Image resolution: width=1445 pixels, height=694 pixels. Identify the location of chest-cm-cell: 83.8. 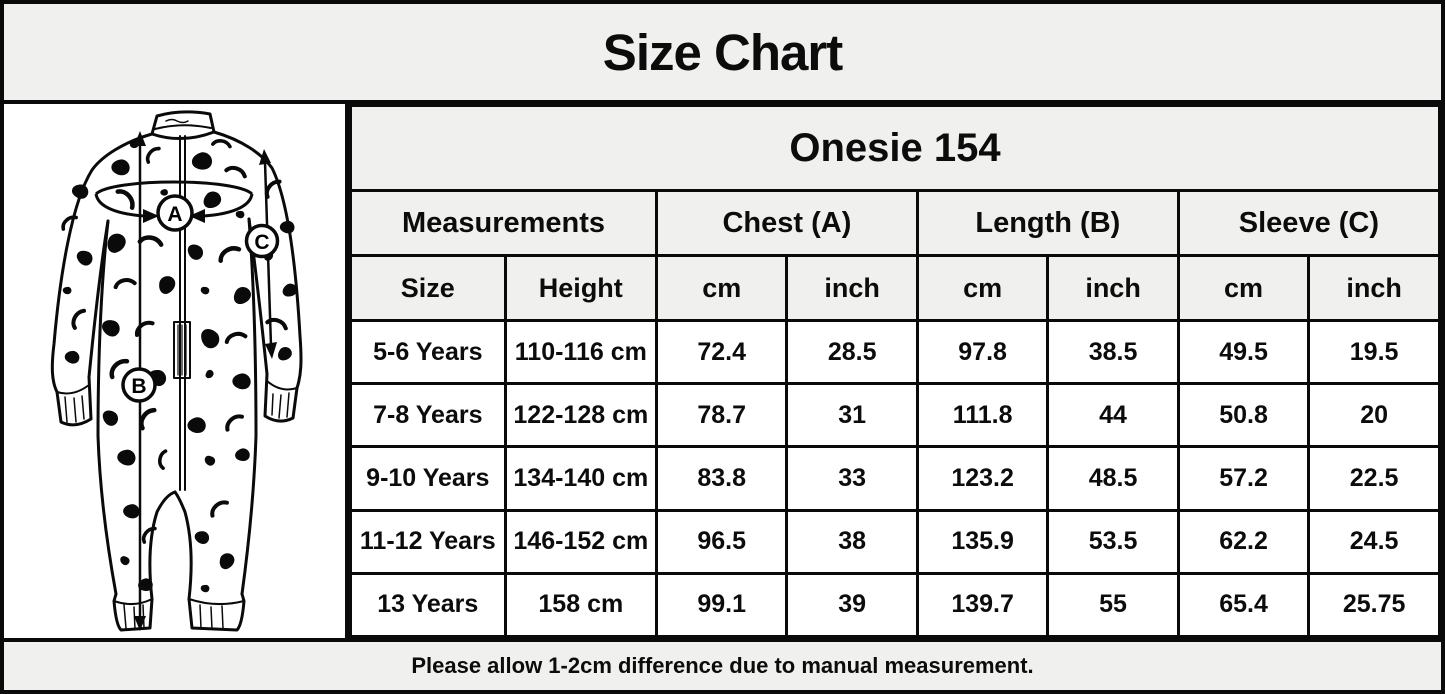
(721, 478).